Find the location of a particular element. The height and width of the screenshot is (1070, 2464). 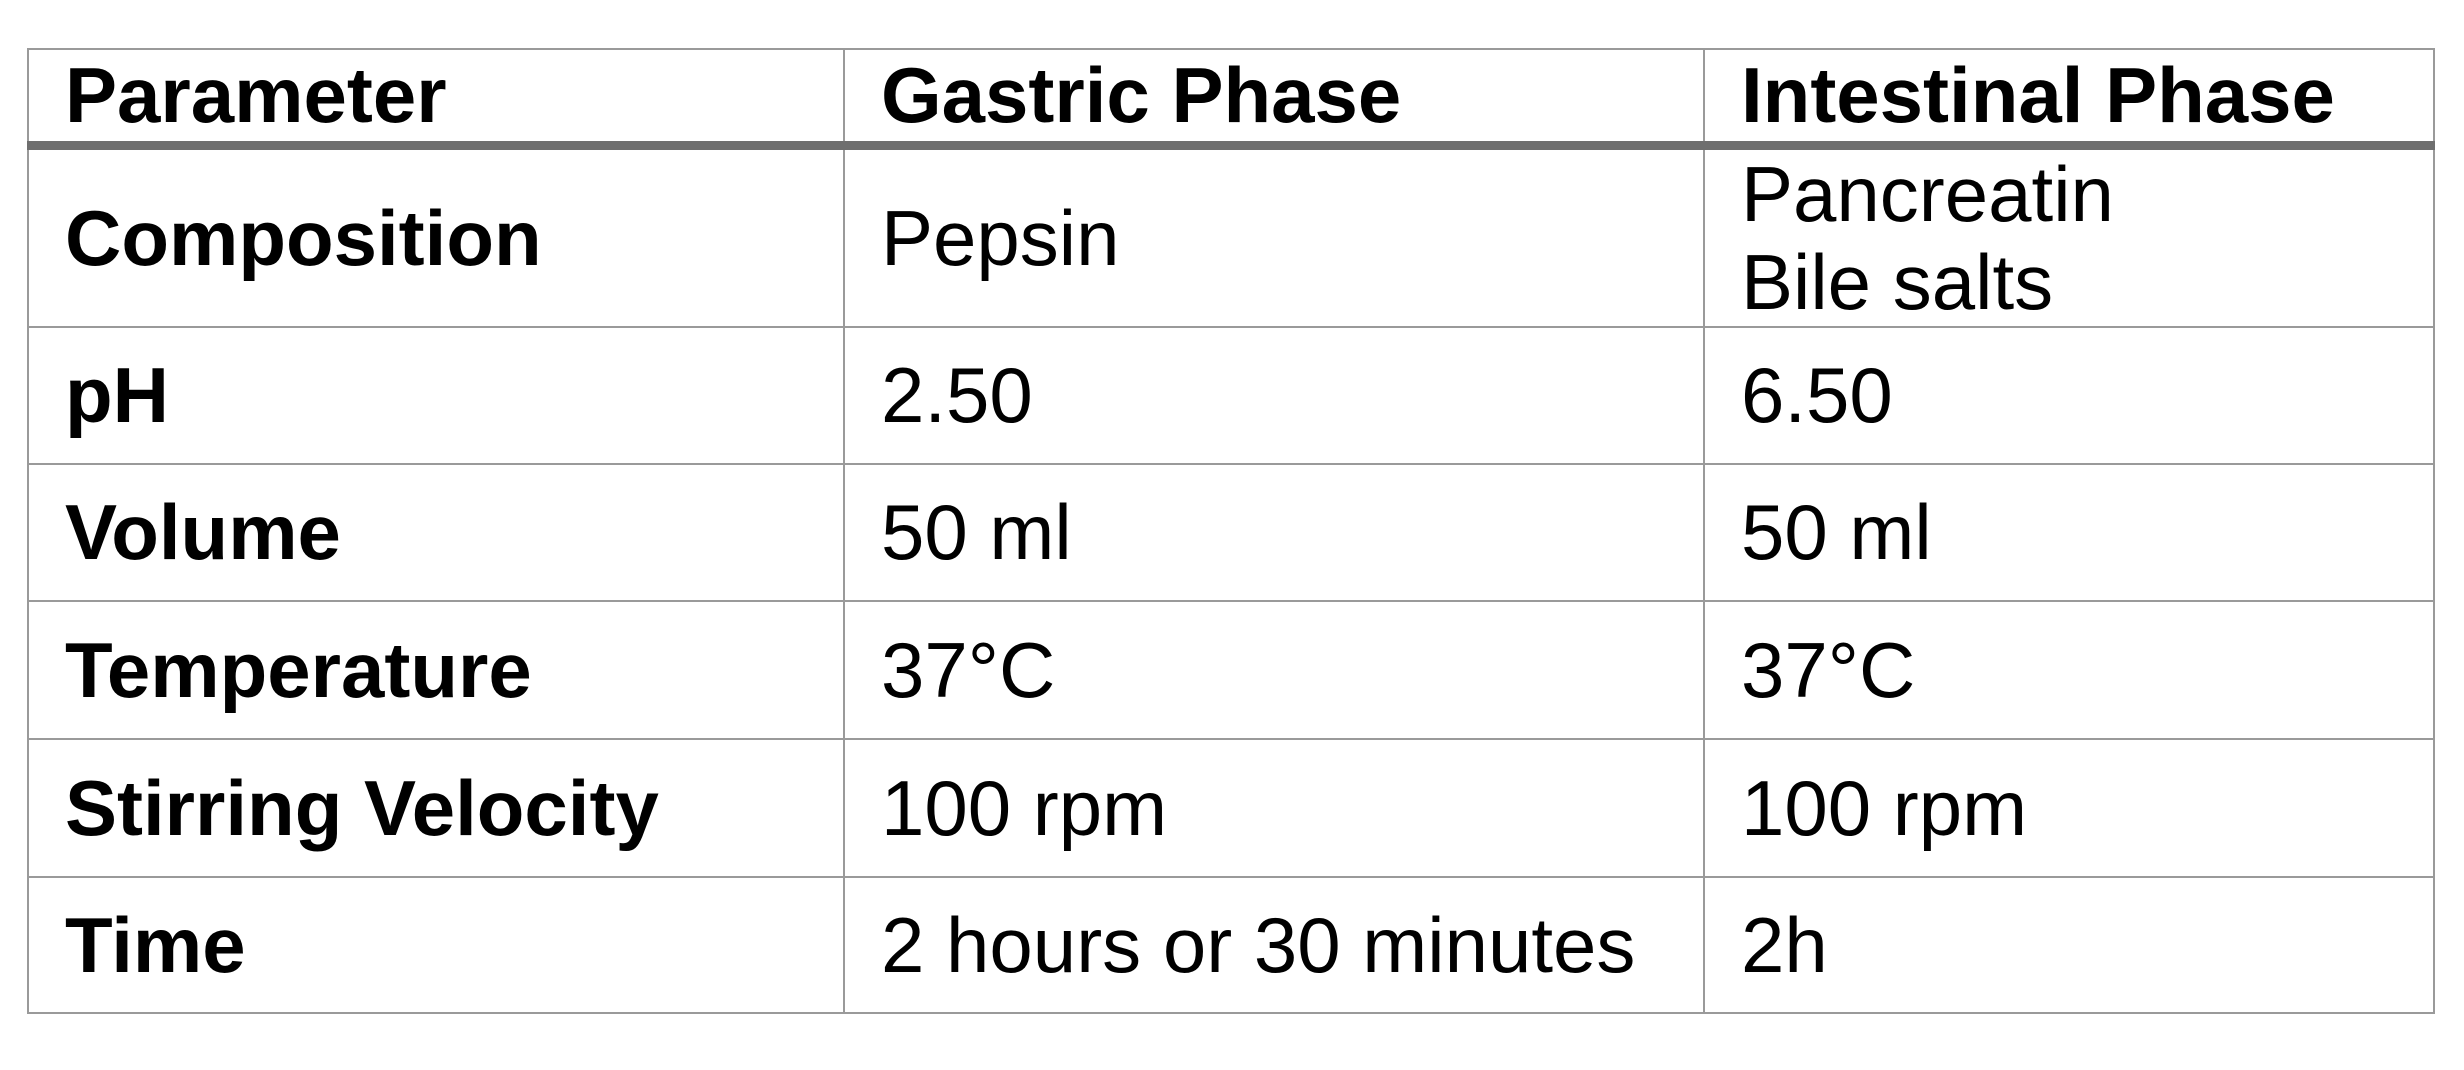

cell-composition-intestinal: Pancreatin Bile salts is located at coordinates (2069, 236).